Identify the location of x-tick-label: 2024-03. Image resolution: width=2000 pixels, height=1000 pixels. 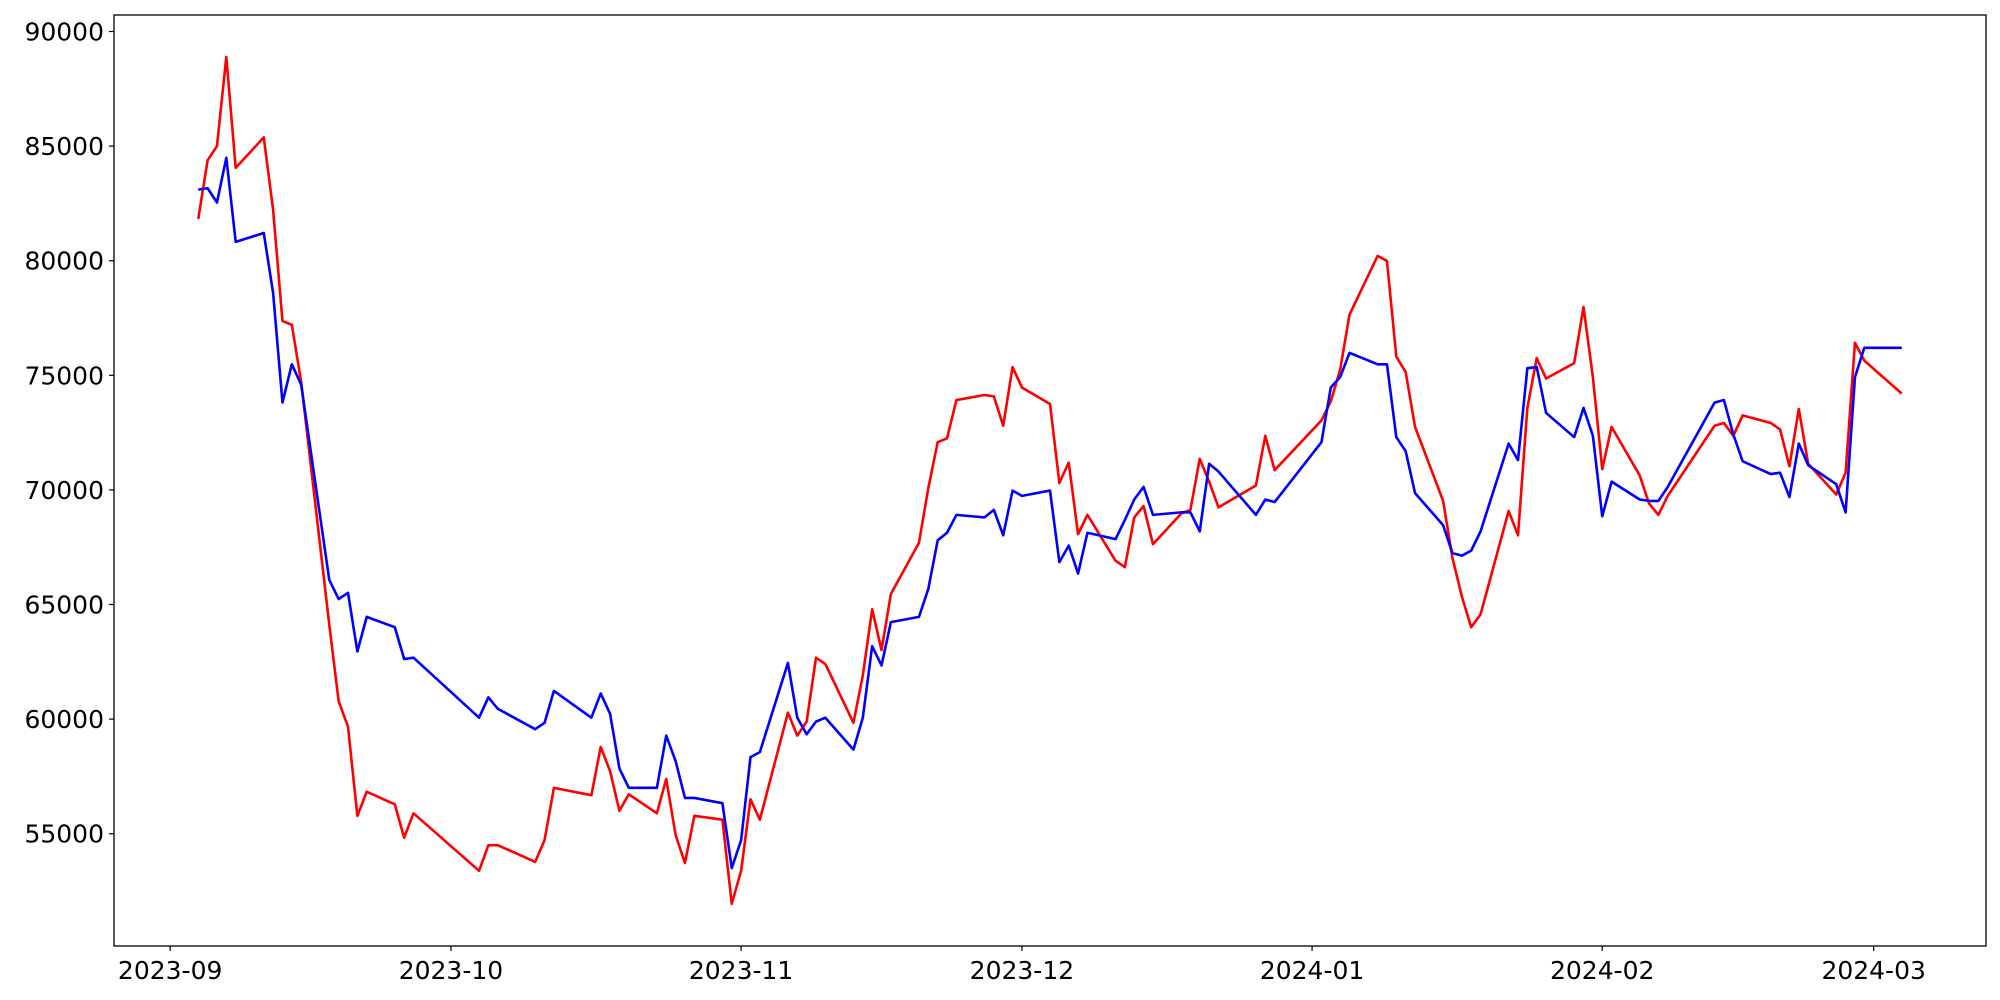
(1873, 970).